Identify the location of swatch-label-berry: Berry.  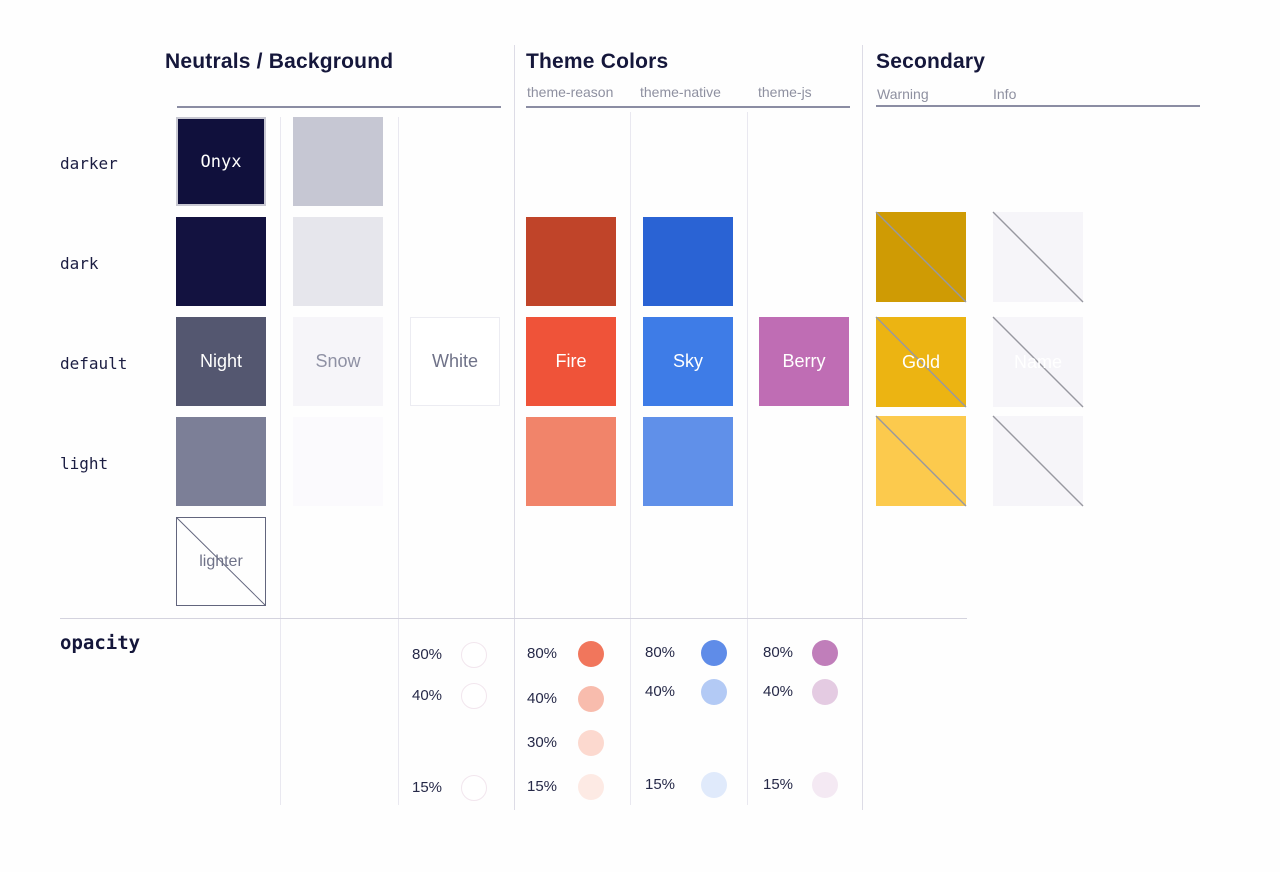
(804, 361).